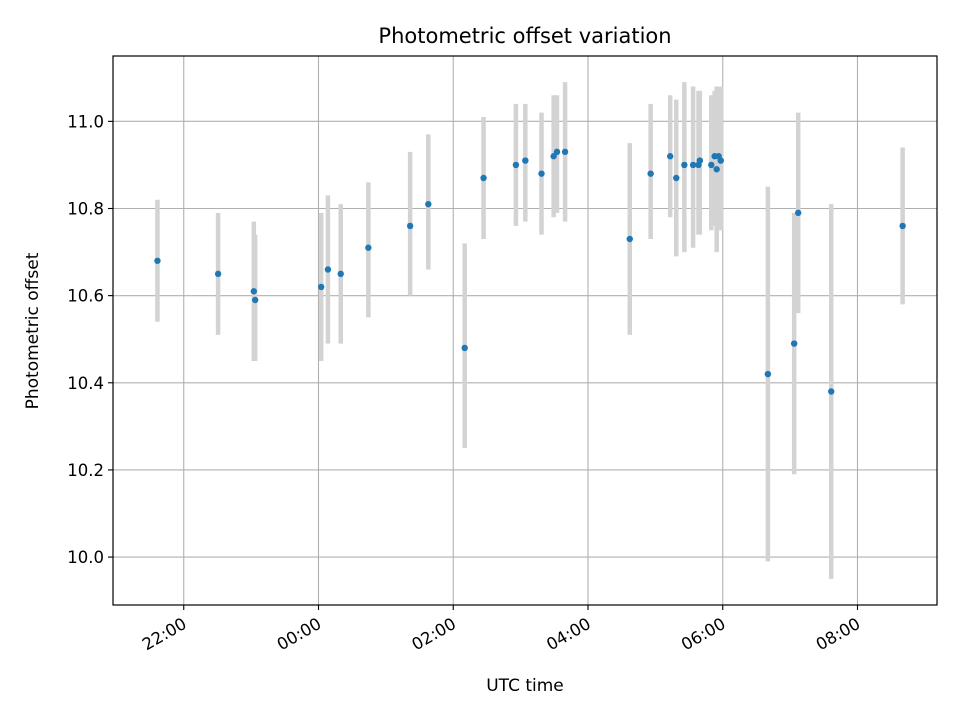 The width and height of the screenshot is (960, 720). I want to click on y-tick-label: 10.0, so click(85, 557).